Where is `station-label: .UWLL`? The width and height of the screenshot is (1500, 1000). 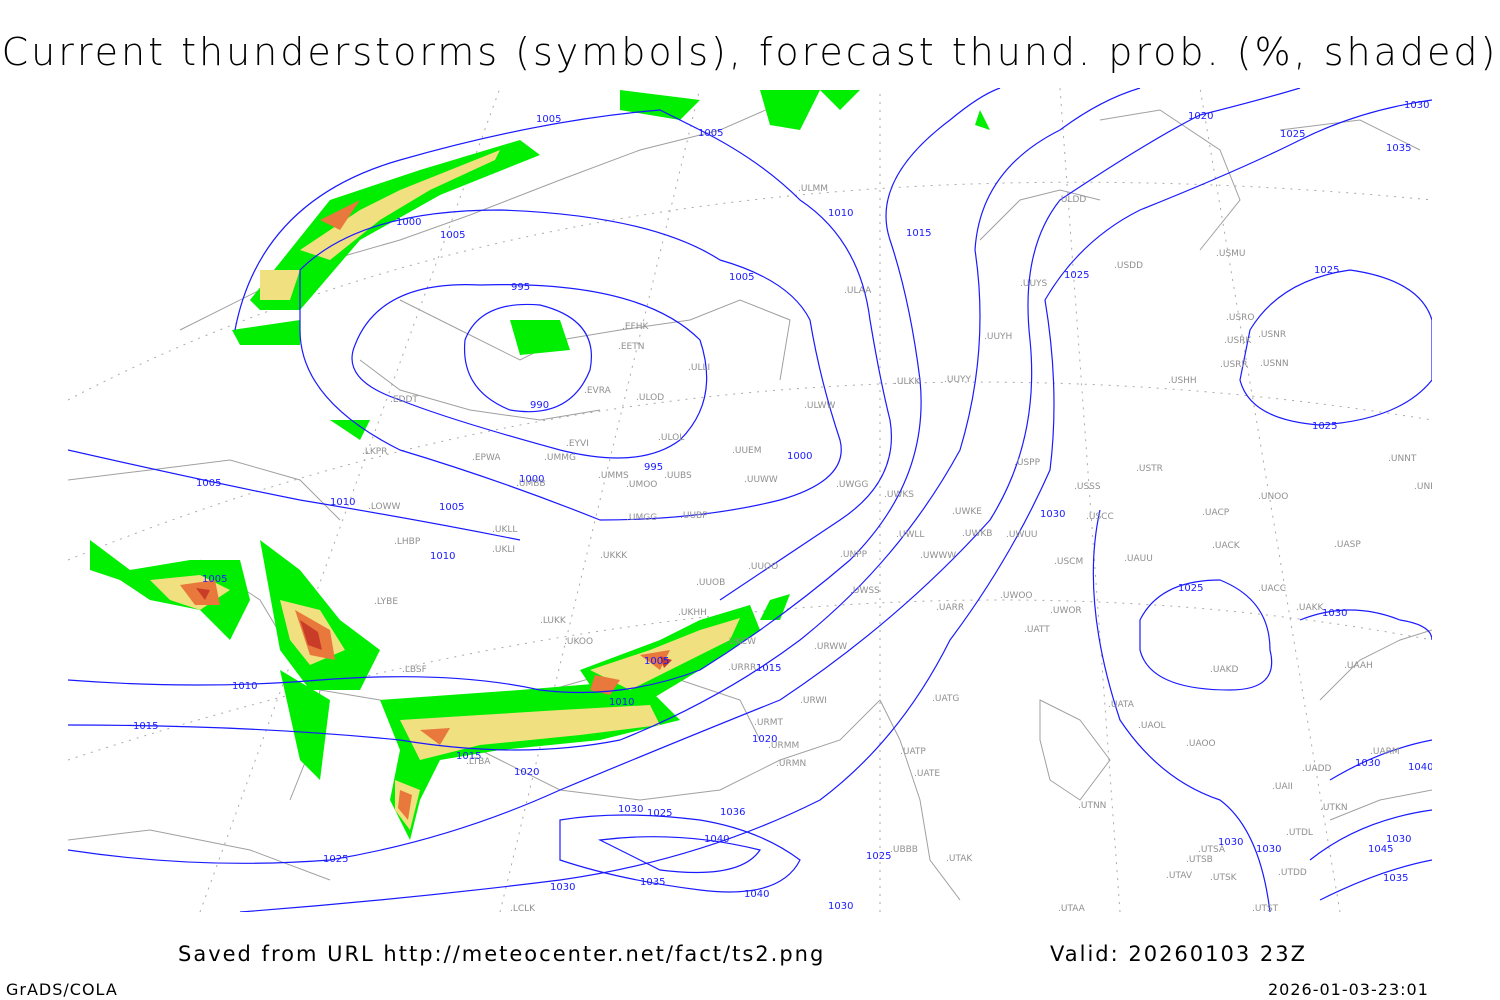
station-label: .UWLL is located at coordinates (910, 535).